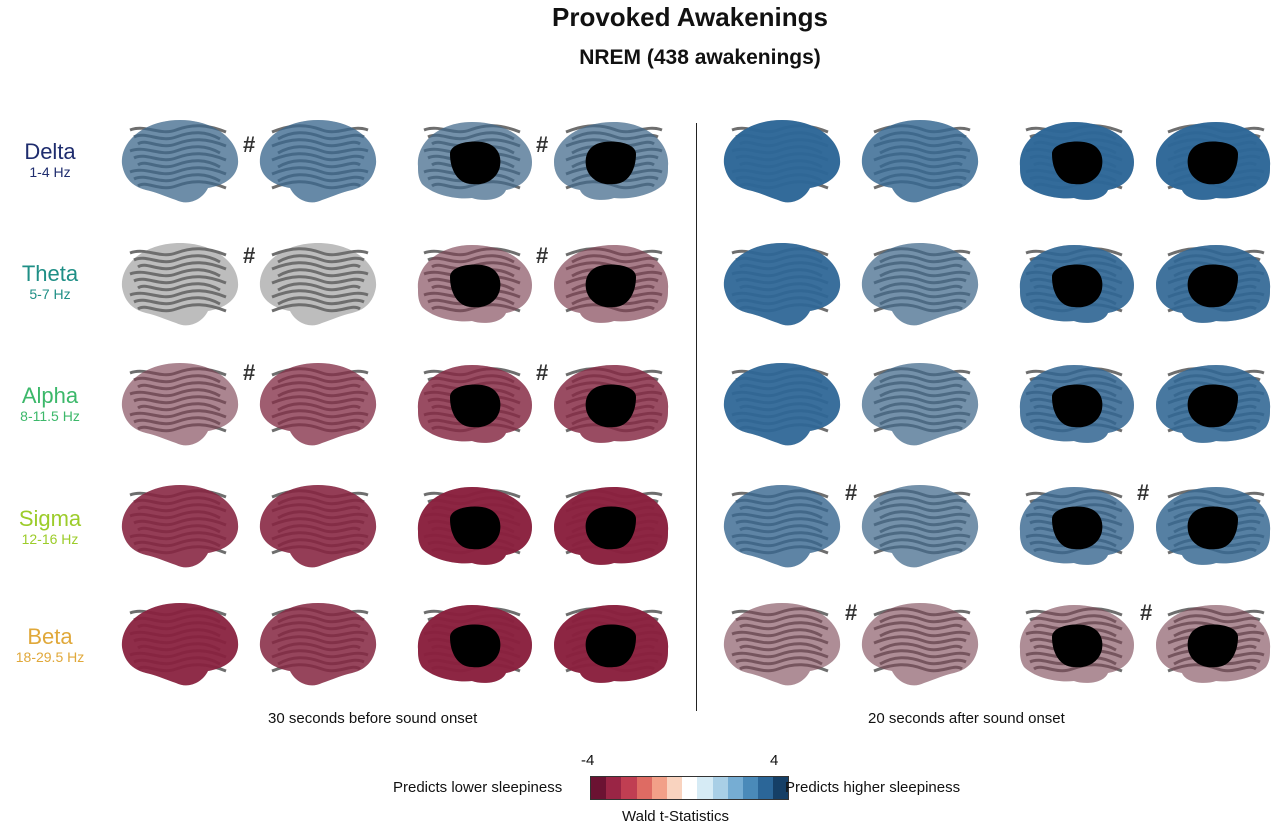  I want to click on figure-subtitle: NREM (438 awakenings), so click(700, 57).